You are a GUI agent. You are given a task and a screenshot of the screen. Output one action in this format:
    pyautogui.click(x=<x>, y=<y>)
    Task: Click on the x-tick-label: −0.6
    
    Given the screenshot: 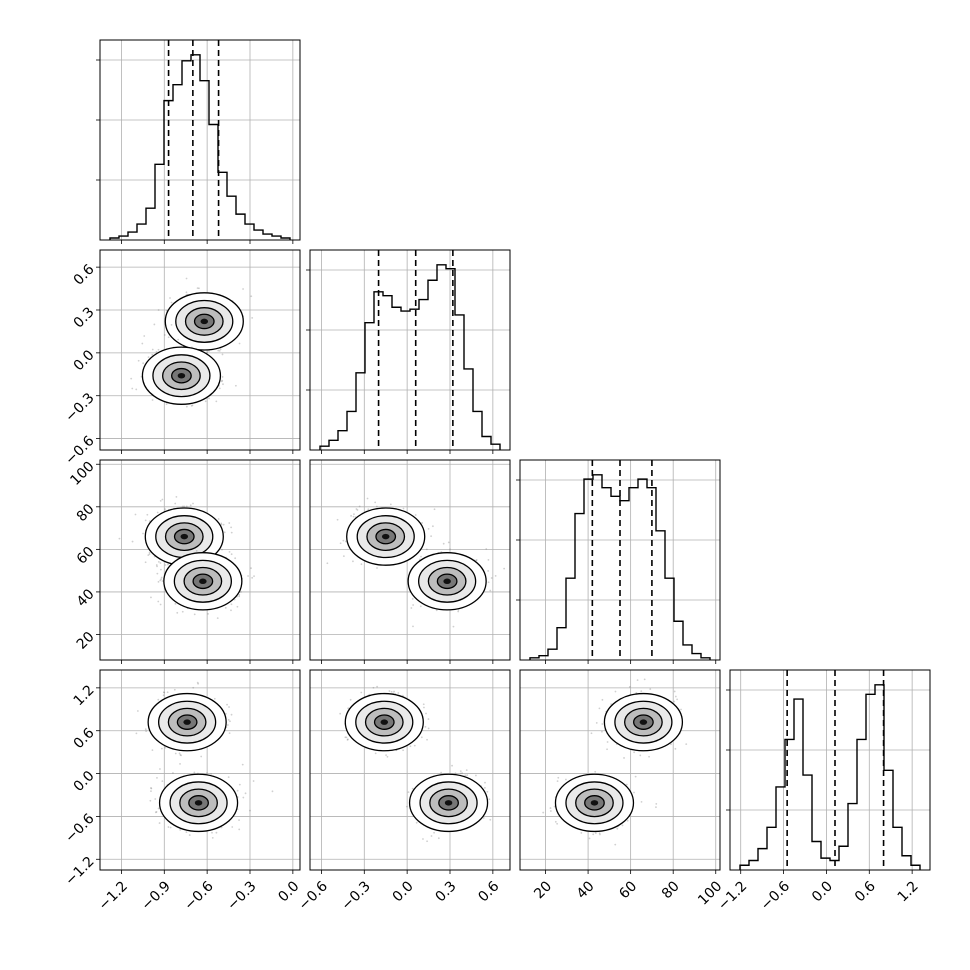 What is the action you would take?
    pyautogui.click(x=313, y=895)
    